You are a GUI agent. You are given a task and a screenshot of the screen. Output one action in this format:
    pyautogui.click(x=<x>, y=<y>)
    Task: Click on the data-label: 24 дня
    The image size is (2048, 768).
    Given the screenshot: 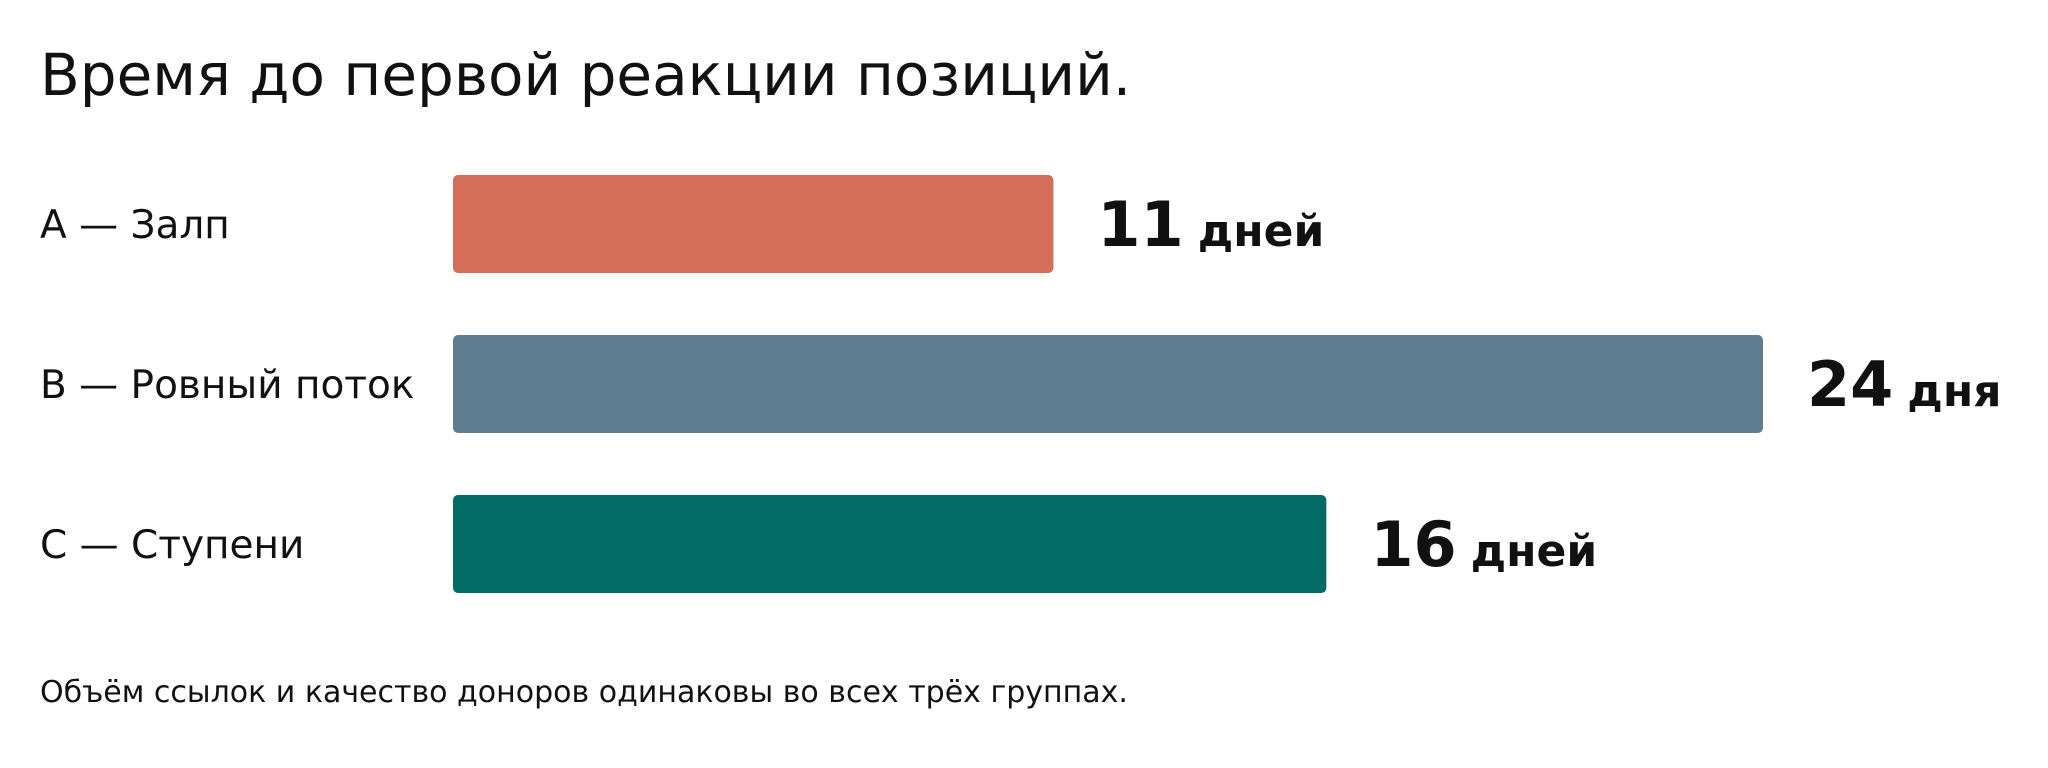 What is the action you would take?
    pyautogui.click(x=1904, y=384)
    